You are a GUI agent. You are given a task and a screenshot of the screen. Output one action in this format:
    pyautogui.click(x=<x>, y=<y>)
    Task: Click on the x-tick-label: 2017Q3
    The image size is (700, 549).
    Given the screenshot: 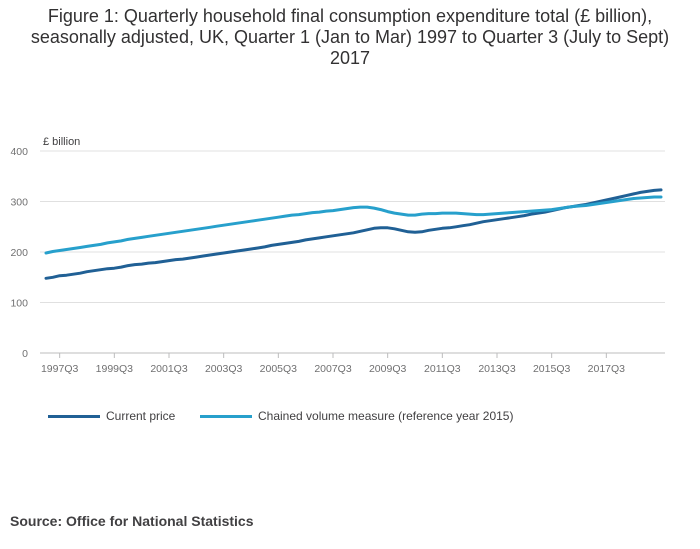 What is the action you would take?
    pyautogui.click(x=607, y=369)
    